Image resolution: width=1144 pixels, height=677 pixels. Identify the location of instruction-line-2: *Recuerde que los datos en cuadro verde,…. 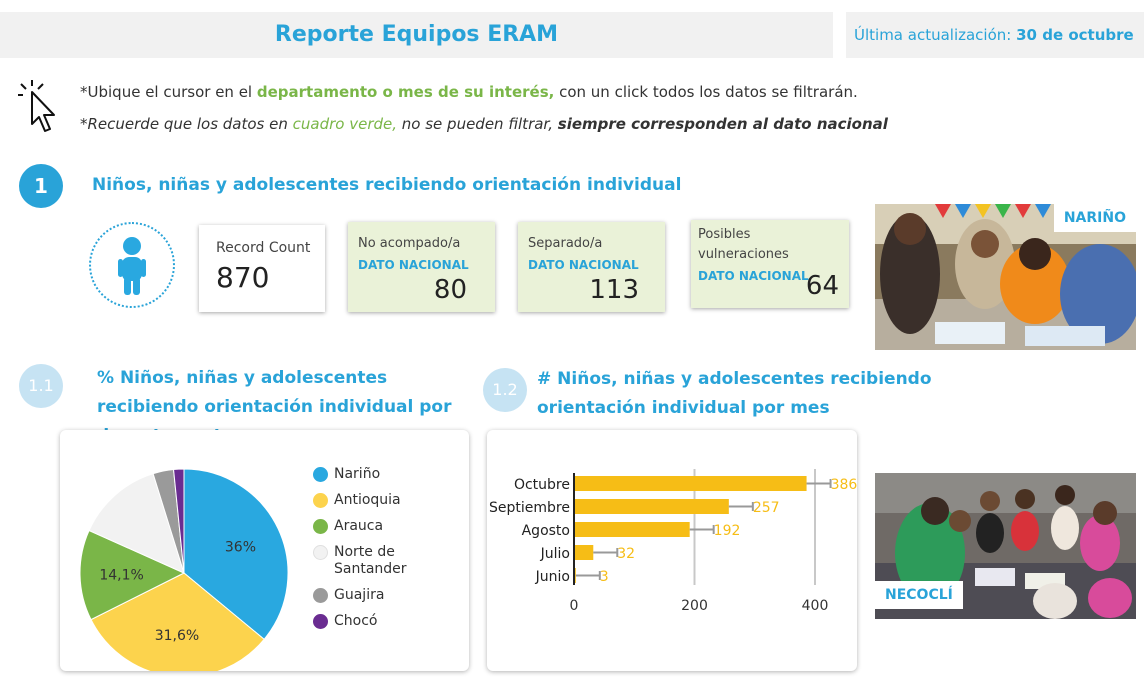
(484, 124).